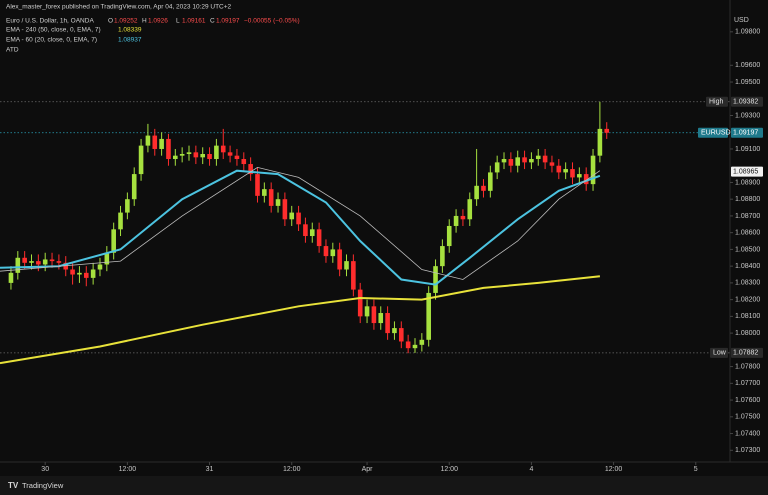 This screenshot has width=768, height=495. I want to click on legend-value: 1.08339, so click(130, 30).